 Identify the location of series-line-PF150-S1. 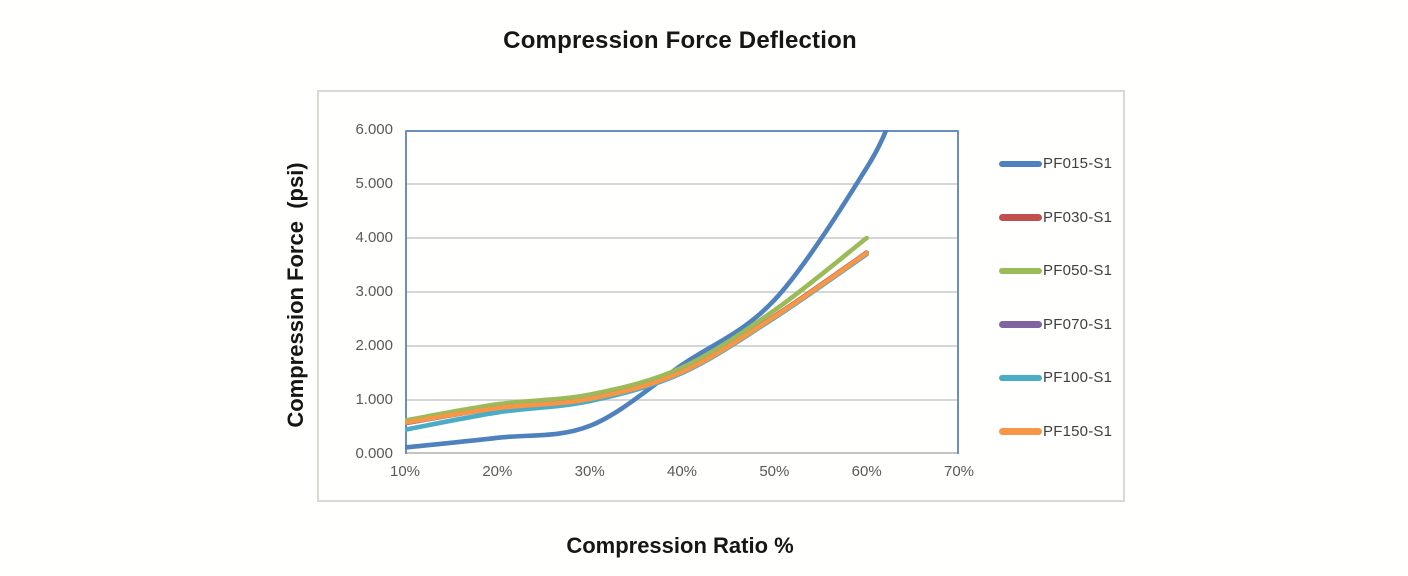
(637, 337).